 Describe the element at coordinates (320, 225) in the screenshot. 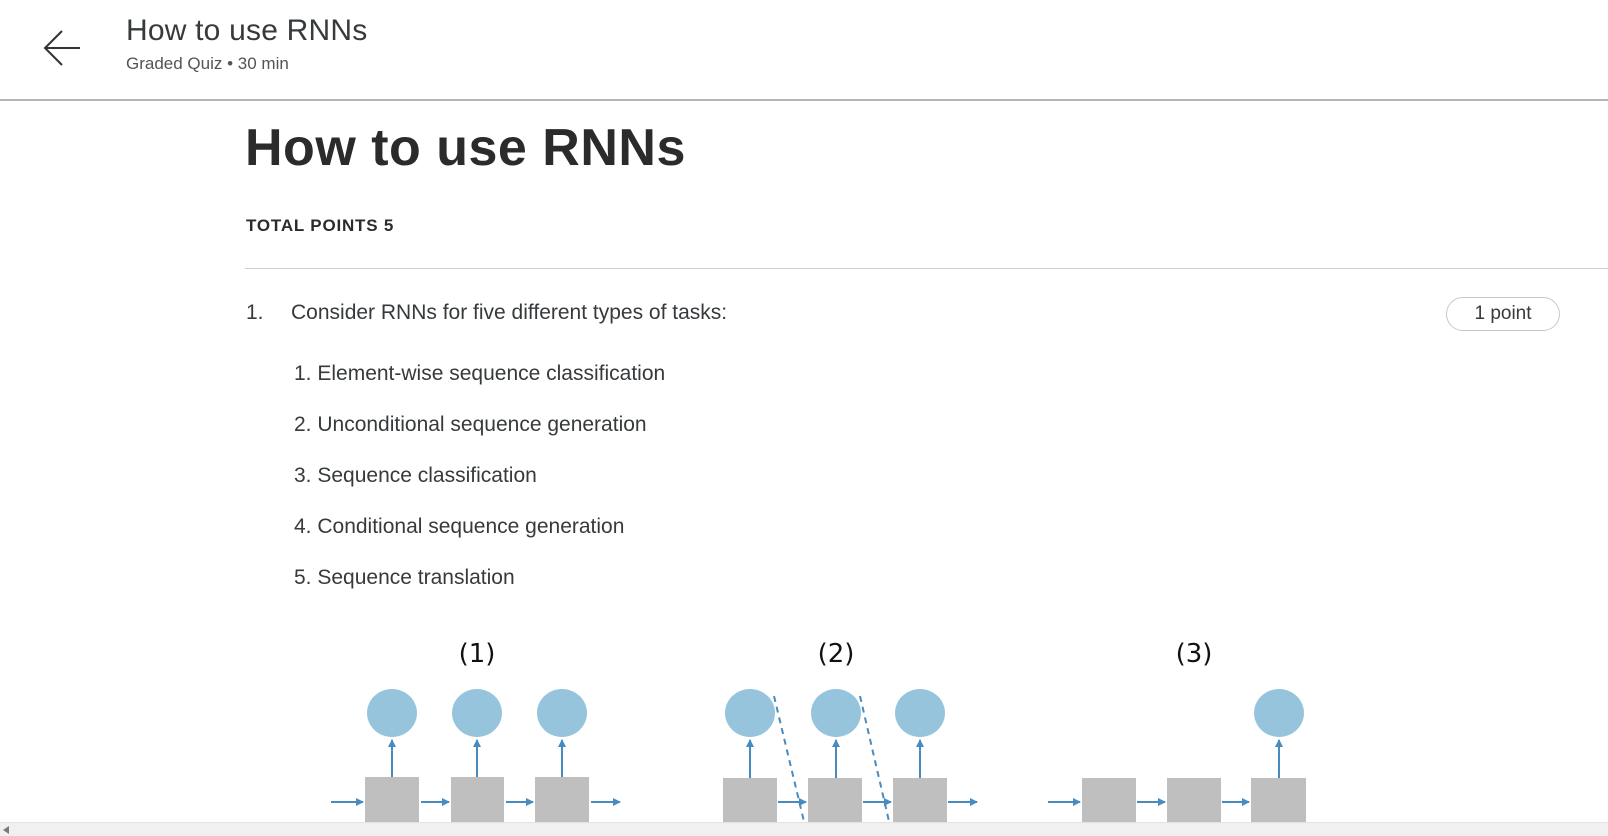

I see `total-points: TOTAL POINTS 5` at that location.